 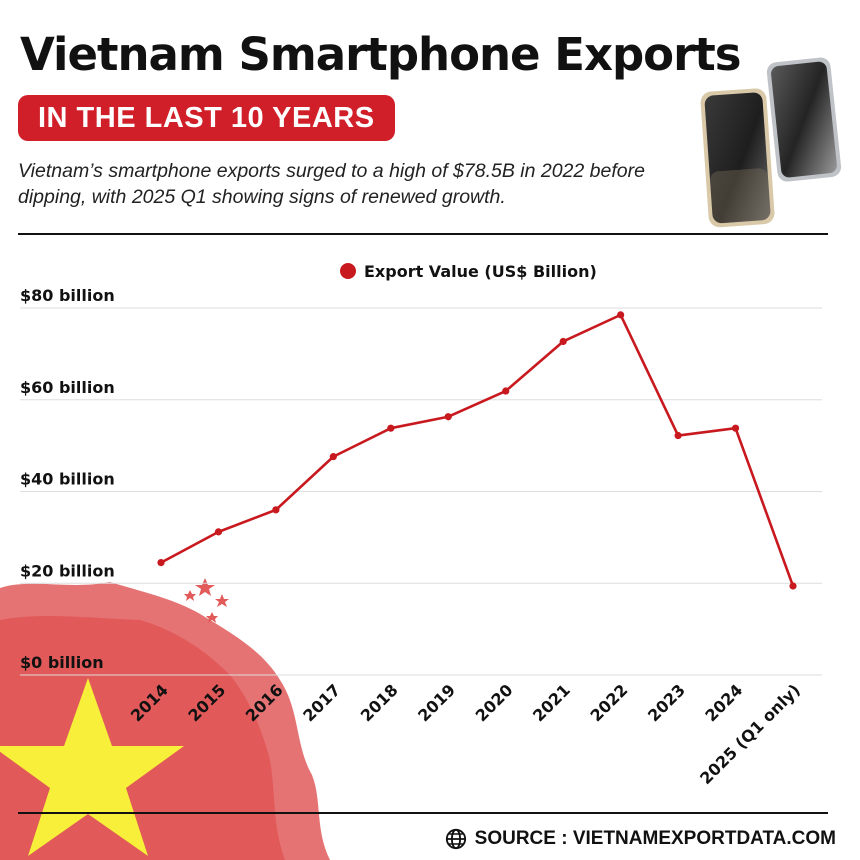 I want to click on page-title: Vietnam Smartphone Exports, so click(x=381, y=54).